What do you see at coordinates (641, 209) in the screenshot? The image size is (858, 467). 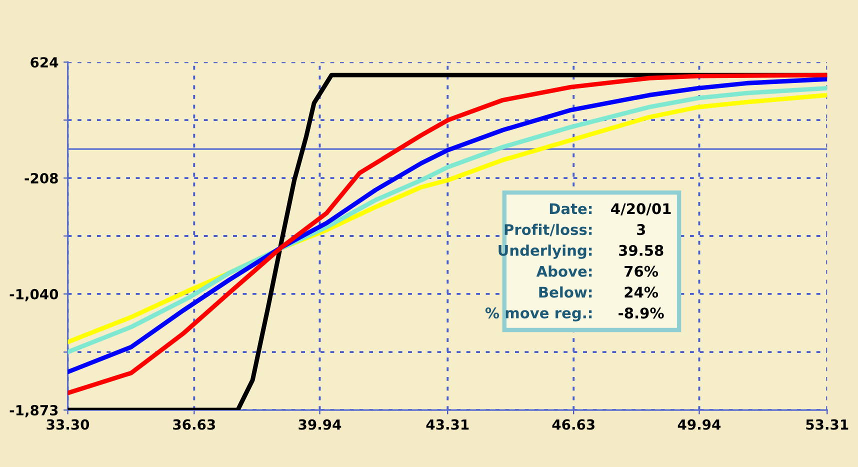 I see `annotation: 4/20/01` at bounding box center [641, 209].